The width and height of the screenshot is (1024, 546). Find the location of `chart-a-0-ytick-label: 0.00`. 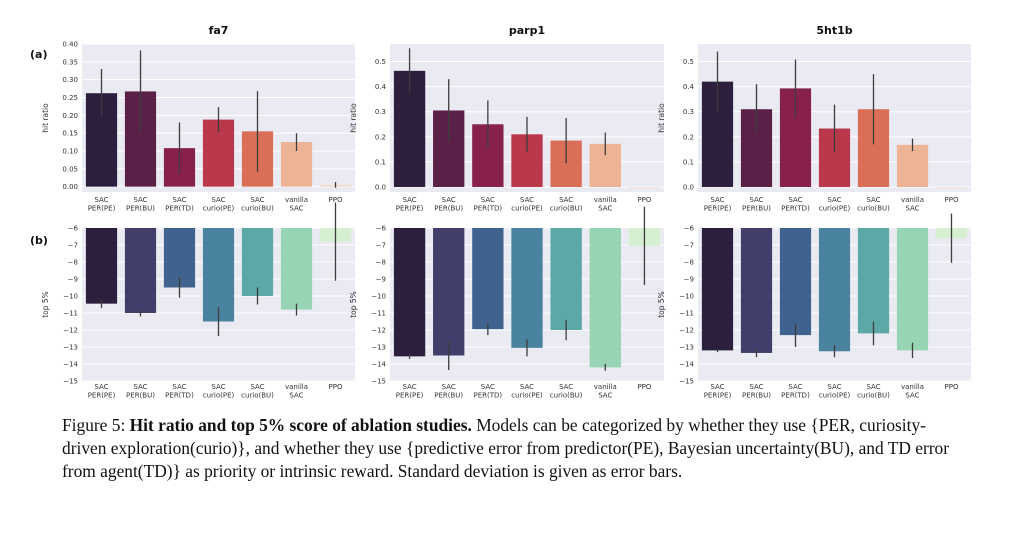

chart-a-0-ytick-label: 0.00 is located at coordinates (70, 187).